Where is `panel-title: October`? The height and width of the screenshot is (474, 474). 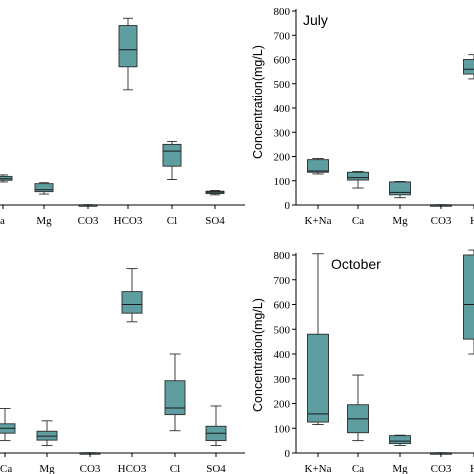
panel-title: October is located at coordinates (356, 264).